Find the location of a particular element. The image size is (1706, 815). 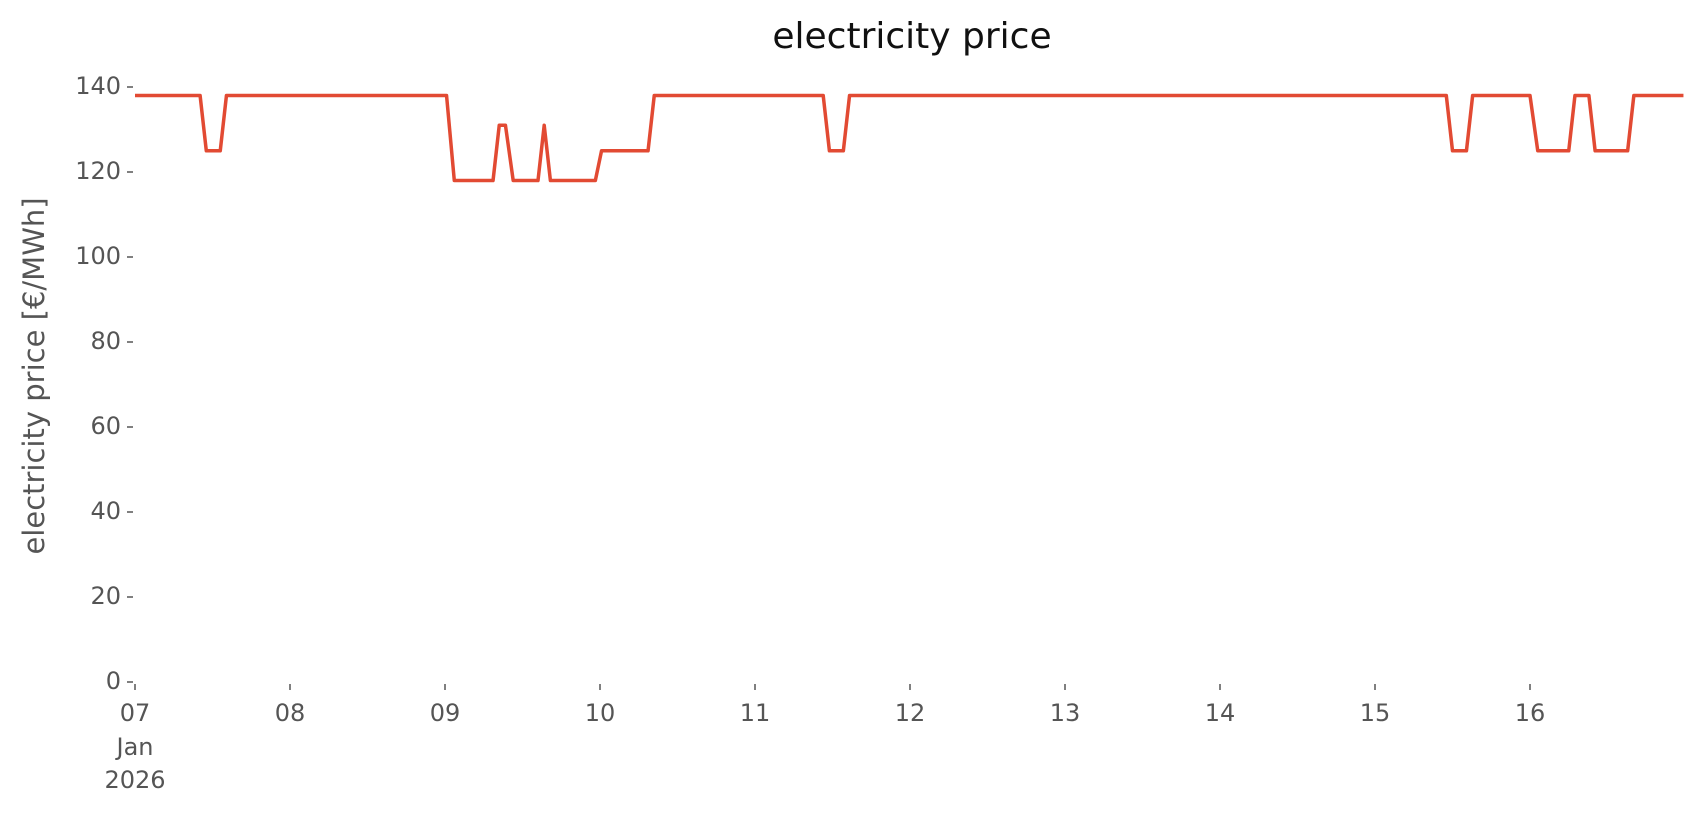

y-tick-label: 0 is located at coordinates (113, 681).